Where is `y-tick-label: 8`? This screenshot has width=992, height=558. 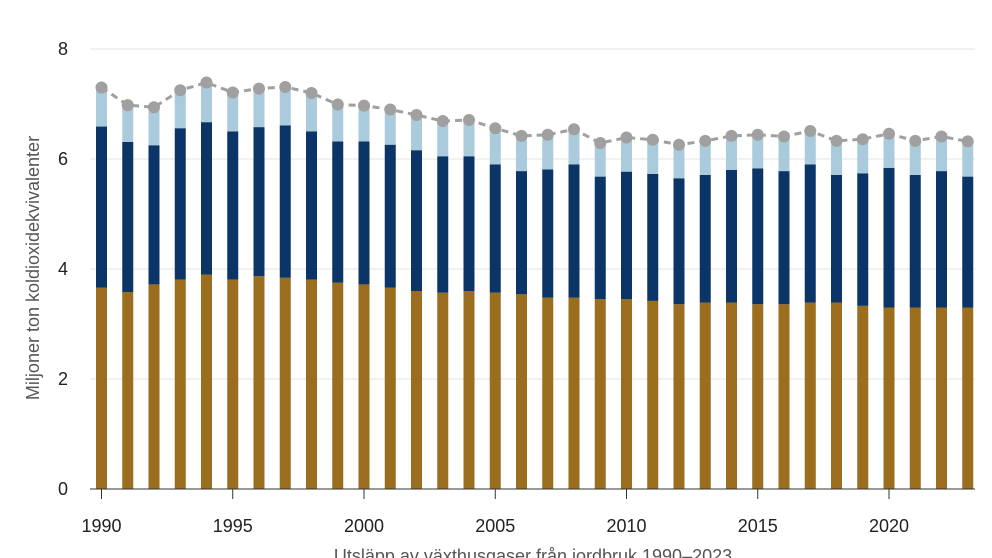 y-tick-label: 8 is located at coordinates (63, 49).